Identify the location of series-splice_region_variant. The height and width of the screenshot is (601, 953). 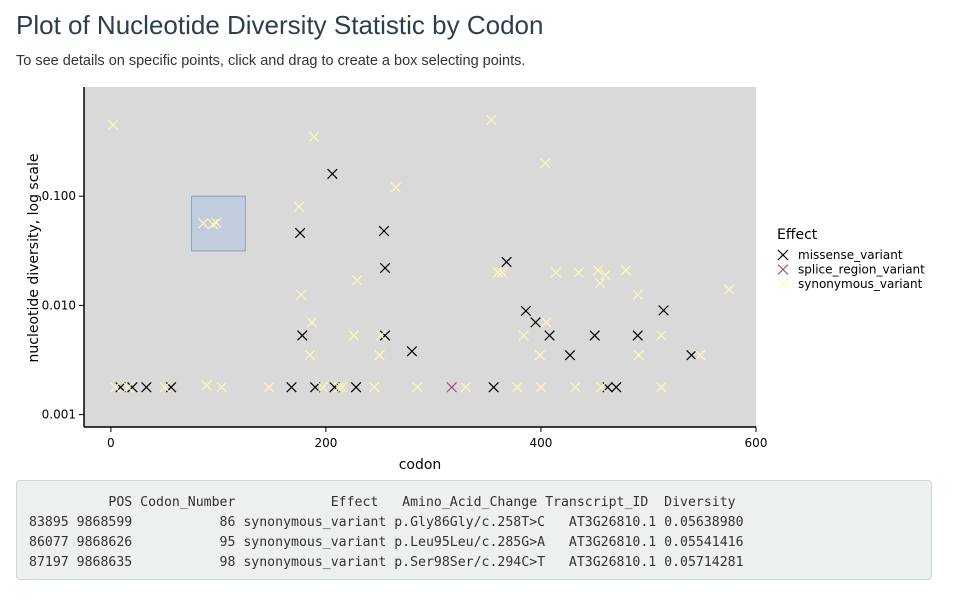
(451, 387).